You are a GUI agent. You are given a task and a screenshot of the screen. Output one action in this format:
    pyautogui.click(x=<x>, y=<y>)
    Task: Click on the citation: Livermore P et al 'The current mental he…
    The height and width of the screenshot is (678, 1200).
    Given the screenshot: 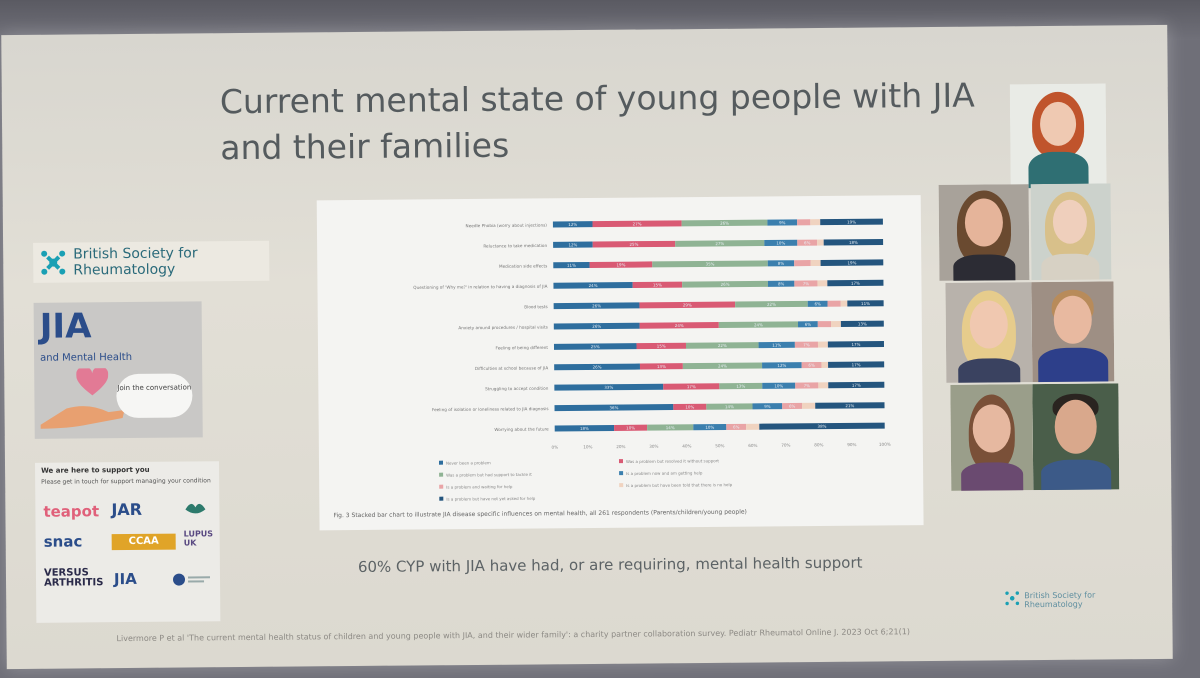 What is the action you would take?
    pyautogui.click(x=513, y=635)
    